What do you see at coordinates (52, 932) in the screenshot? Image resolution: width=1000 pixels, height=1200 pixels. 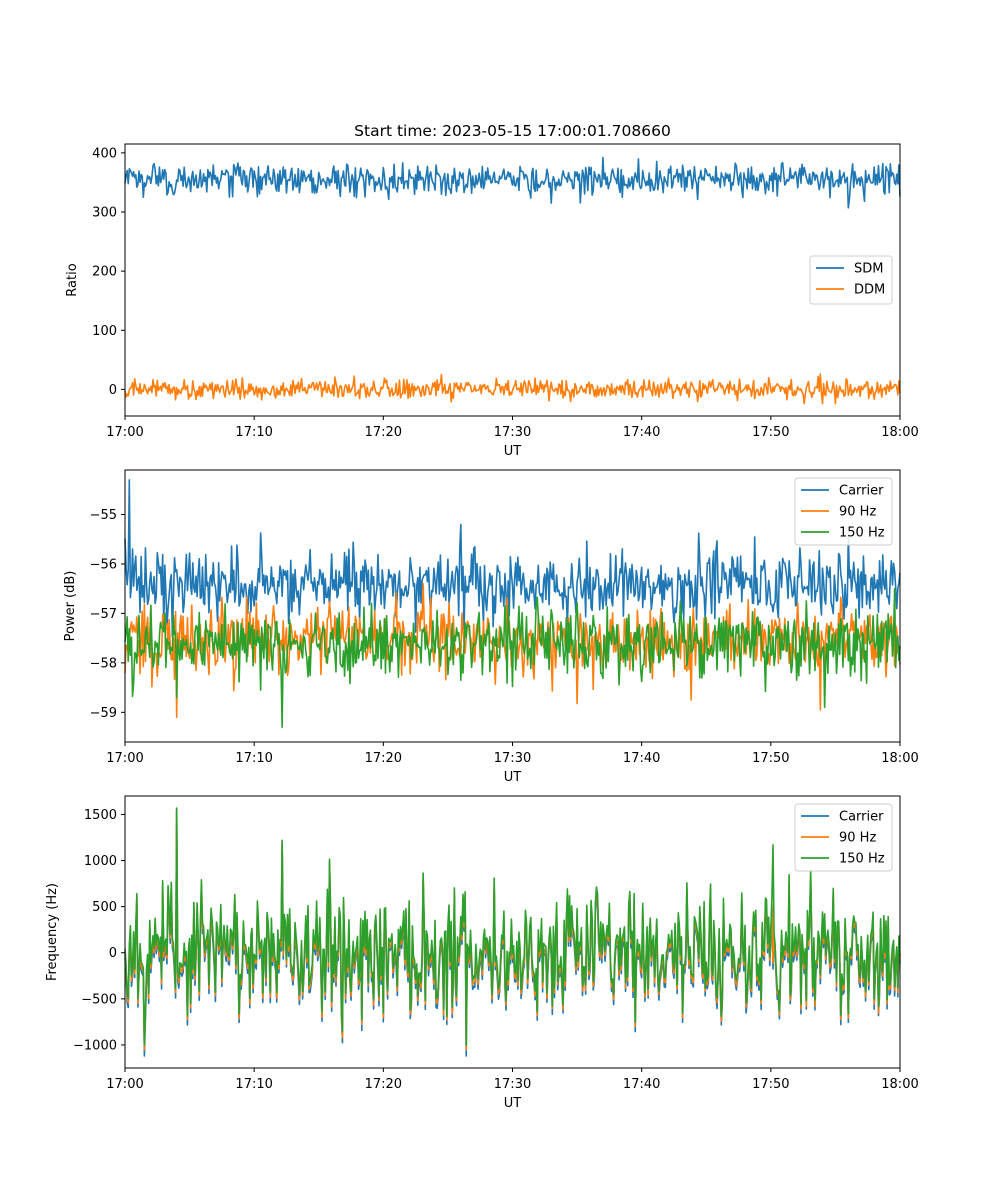 I see `y-axis-label: Frequency (Hz)` at bounding box center [52, 932].